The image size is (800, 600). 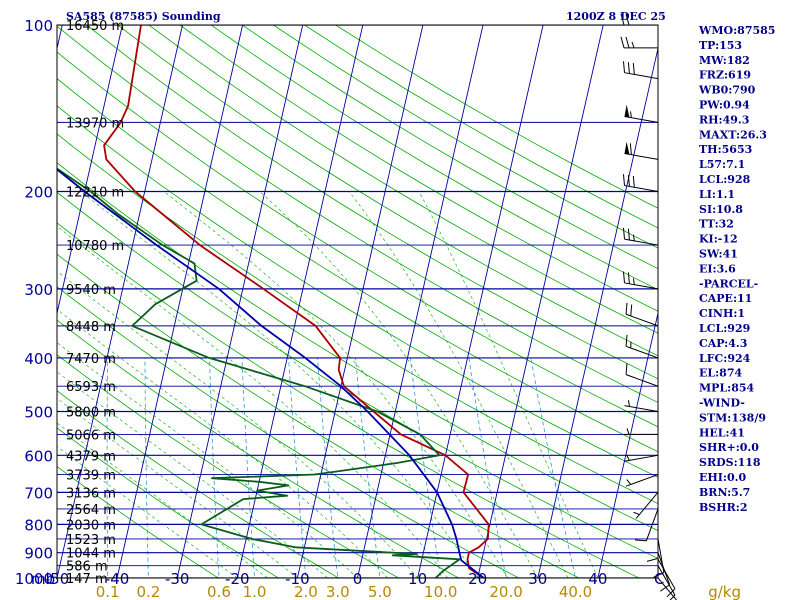 What do you see at coordinates (720, 45) in the screenshot?
I see `index-value: TP:153` at bounding box center [720, 45].